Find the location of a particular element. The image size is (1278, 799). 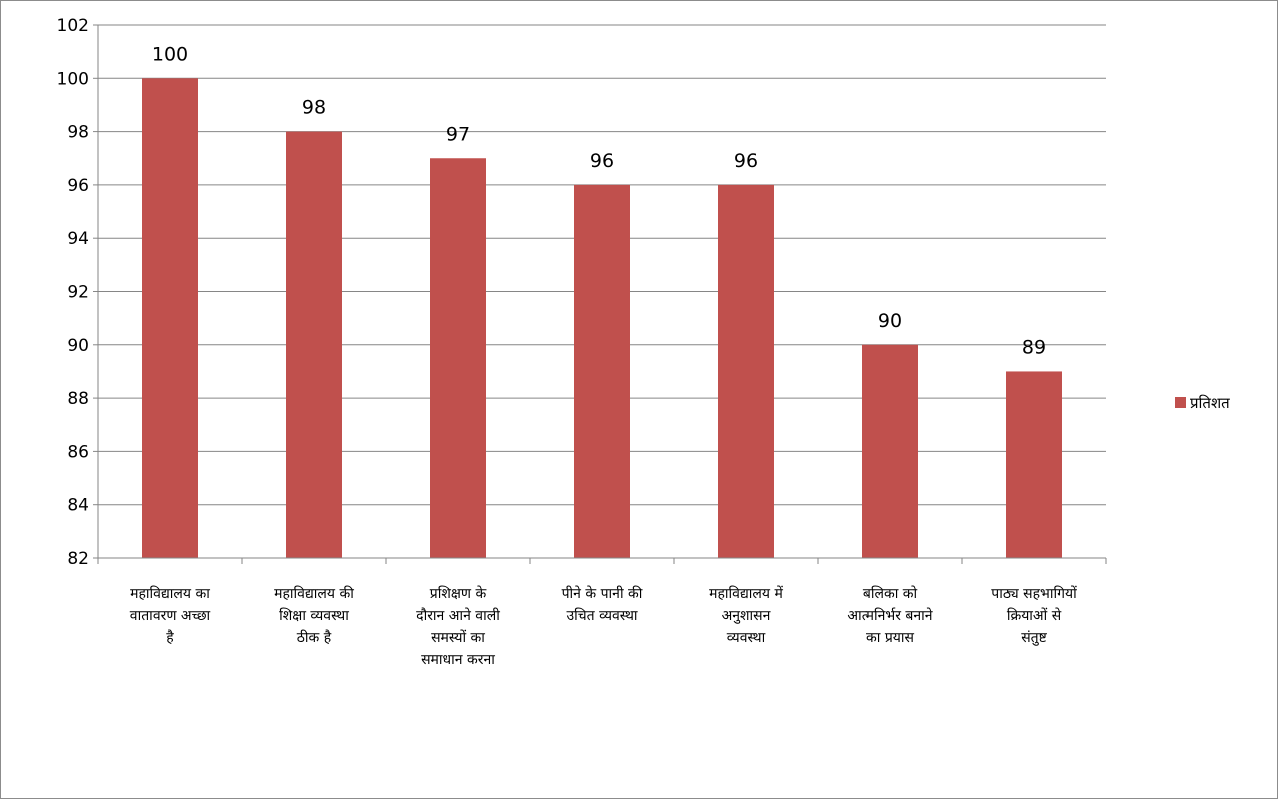

x-category-label: पीने के पानी की उचित व्यवस्था is located at coordinates (602, 604).